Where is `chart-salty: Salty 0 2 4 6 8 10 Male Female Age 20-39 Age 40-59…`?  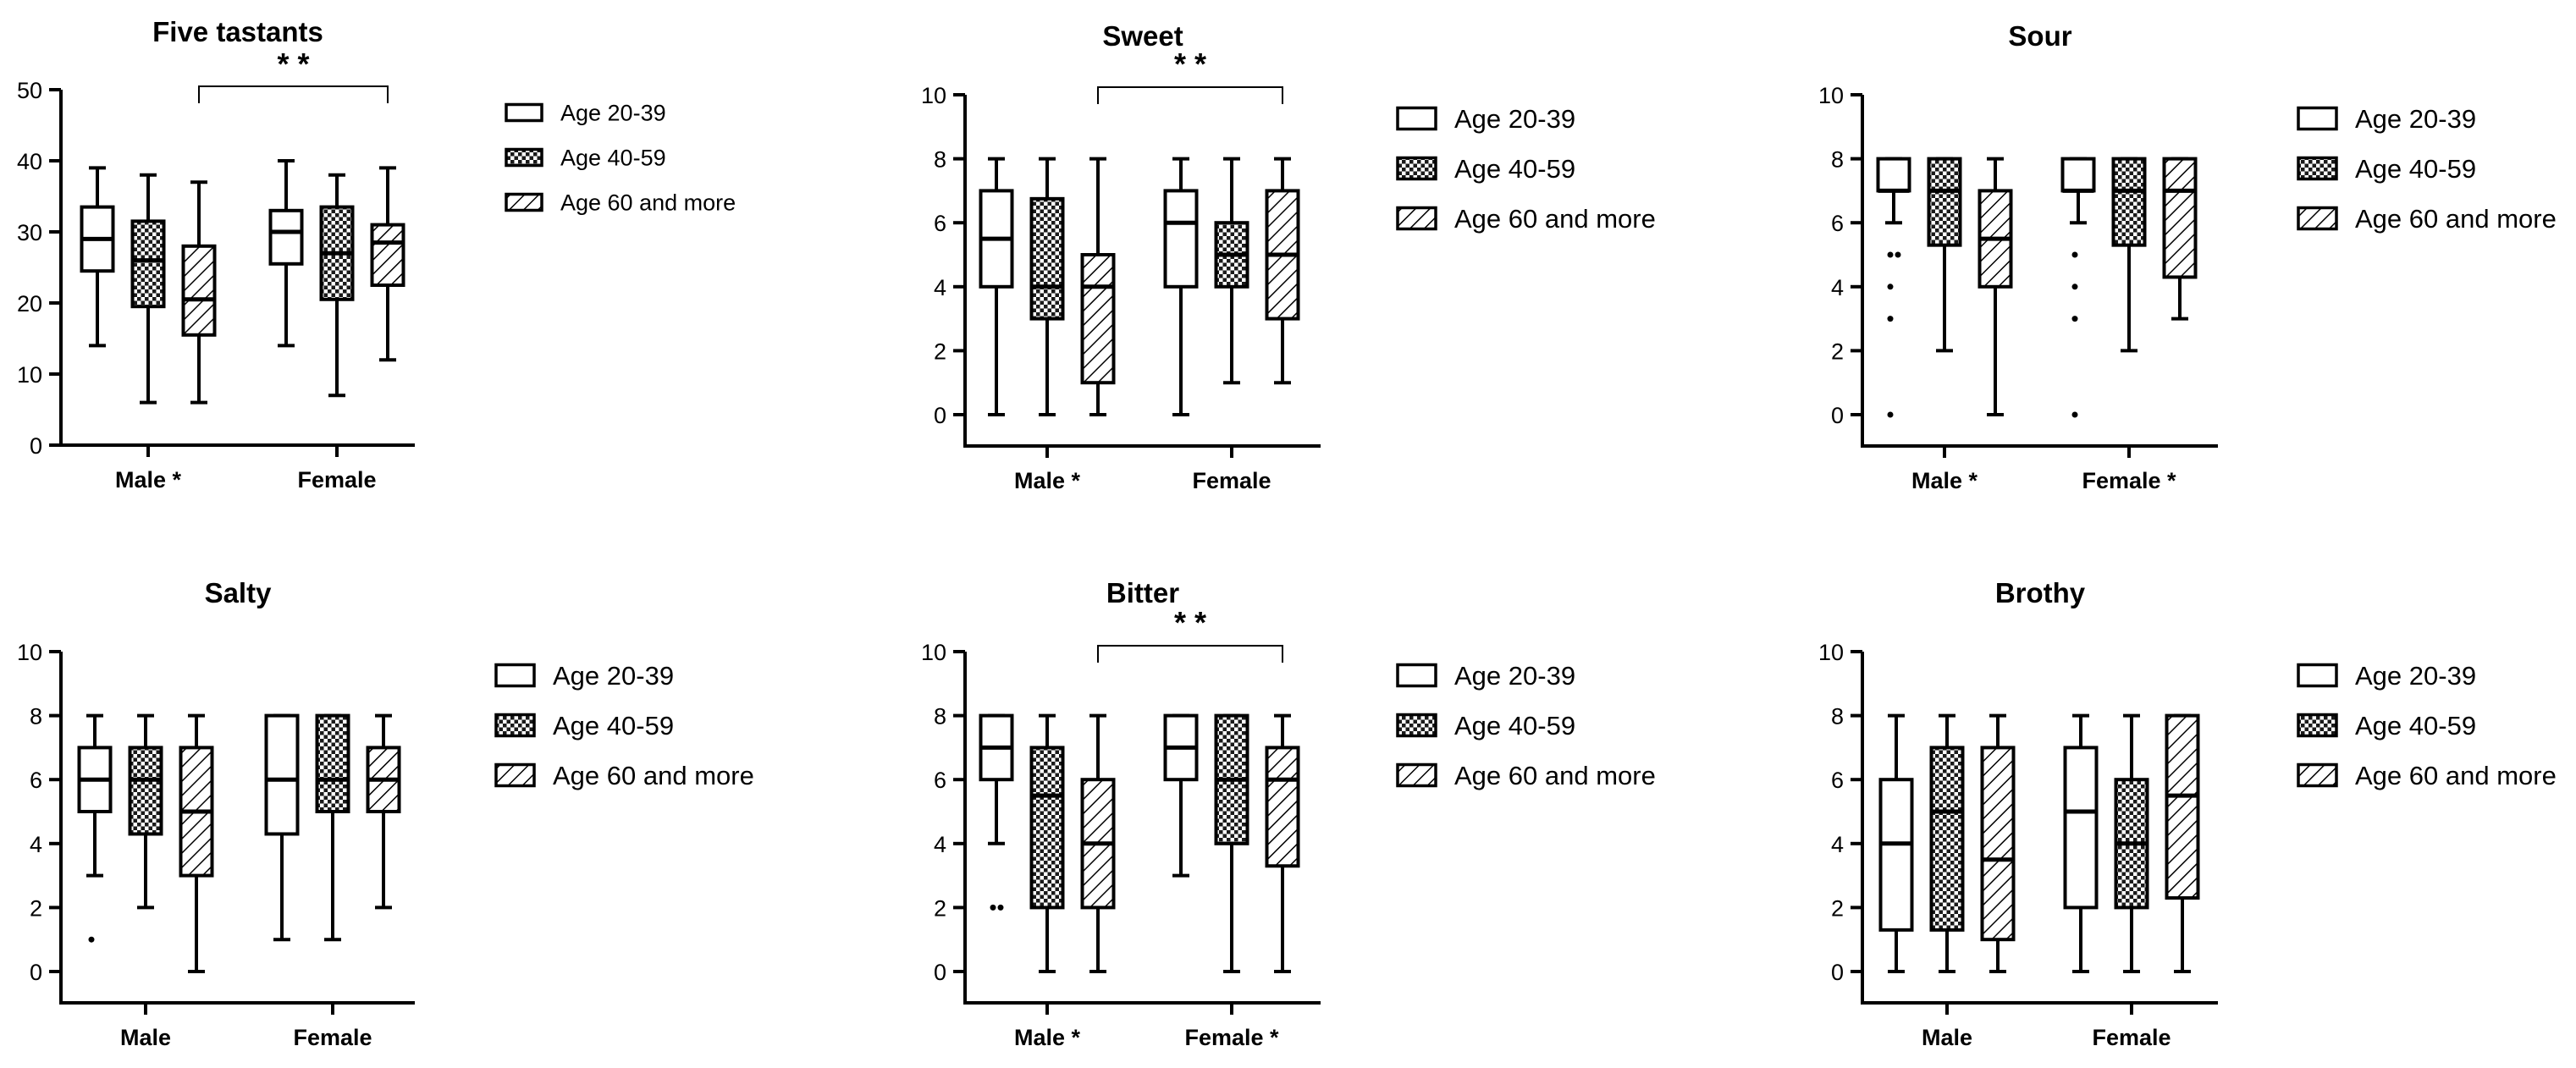
chart-salty: Salty 0 2 4 6 8 10 Male Female Age 20-39 Age 40-59… is located at coordinates (386, 814).